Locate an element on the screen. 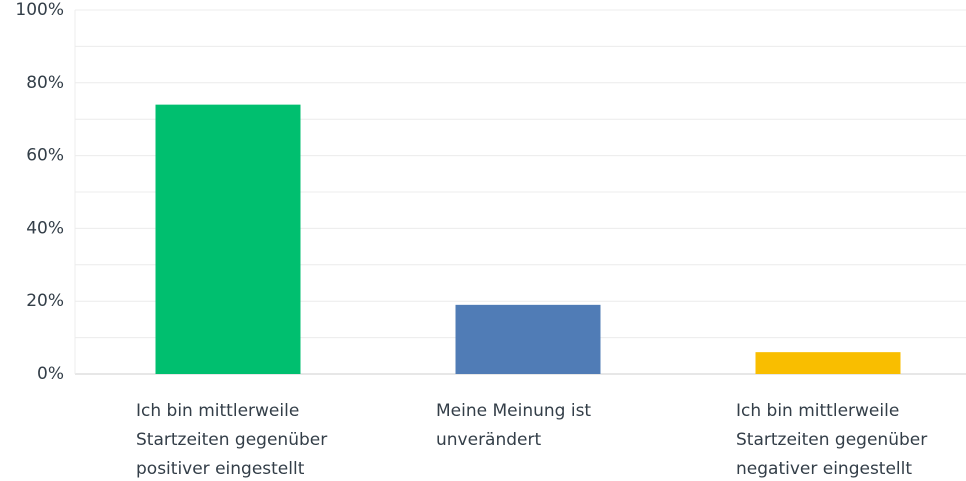  y-tick-label: 60% is located at coordinates (45, 156).